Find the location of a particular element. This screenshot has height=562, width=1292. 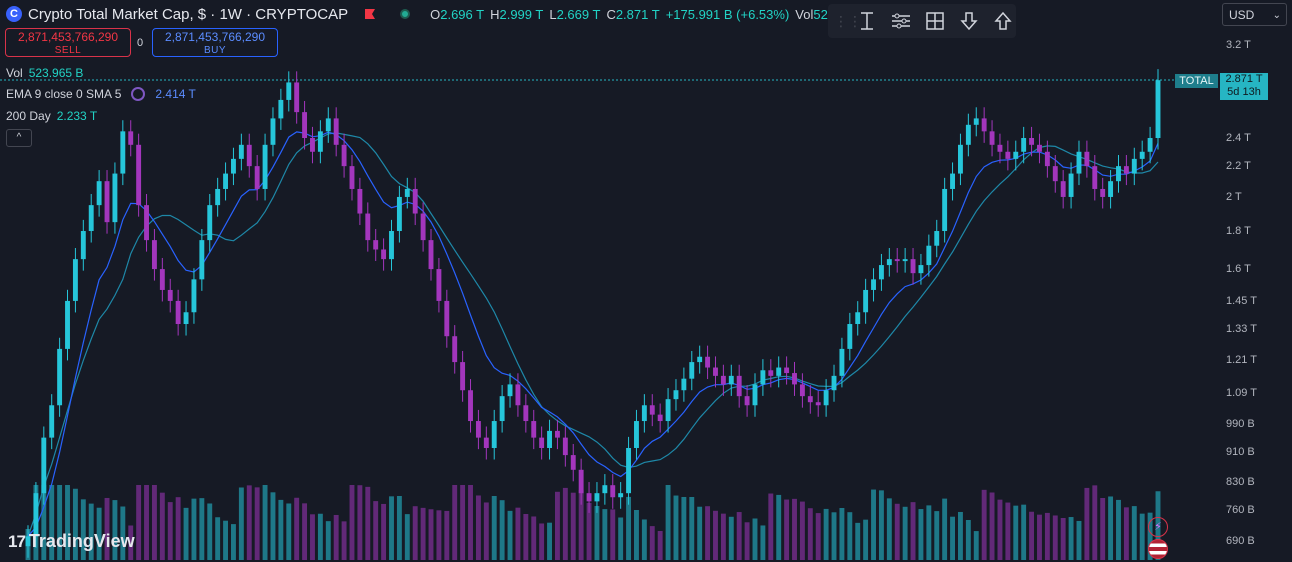

indicator-volume: Vol 523.965 B is located at coordinates (44, 73).